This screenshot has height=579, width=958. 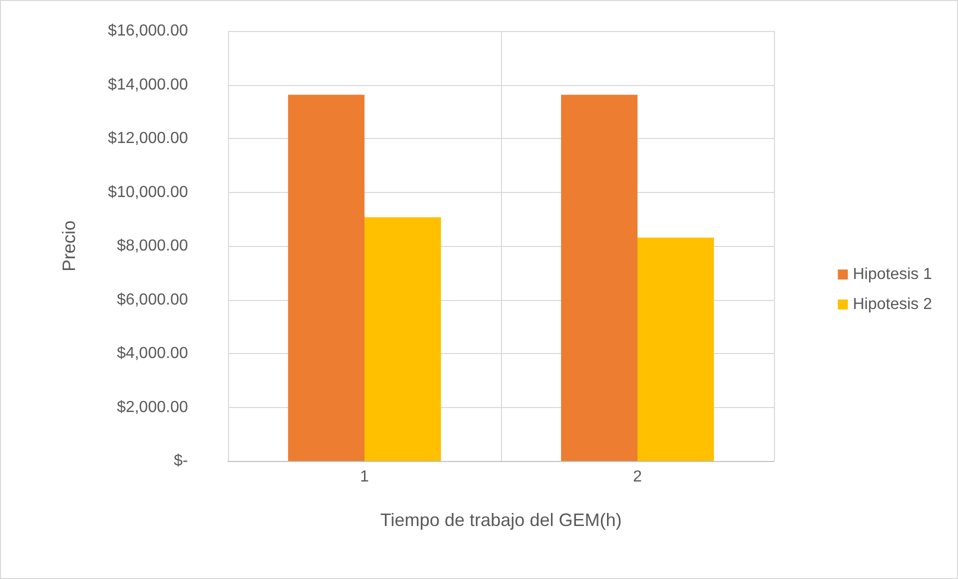 What do you see at coordinates (892, 274) in the screenshot?
I see `legend-label: Hipotesis 1` at bounding box center [892, 274].